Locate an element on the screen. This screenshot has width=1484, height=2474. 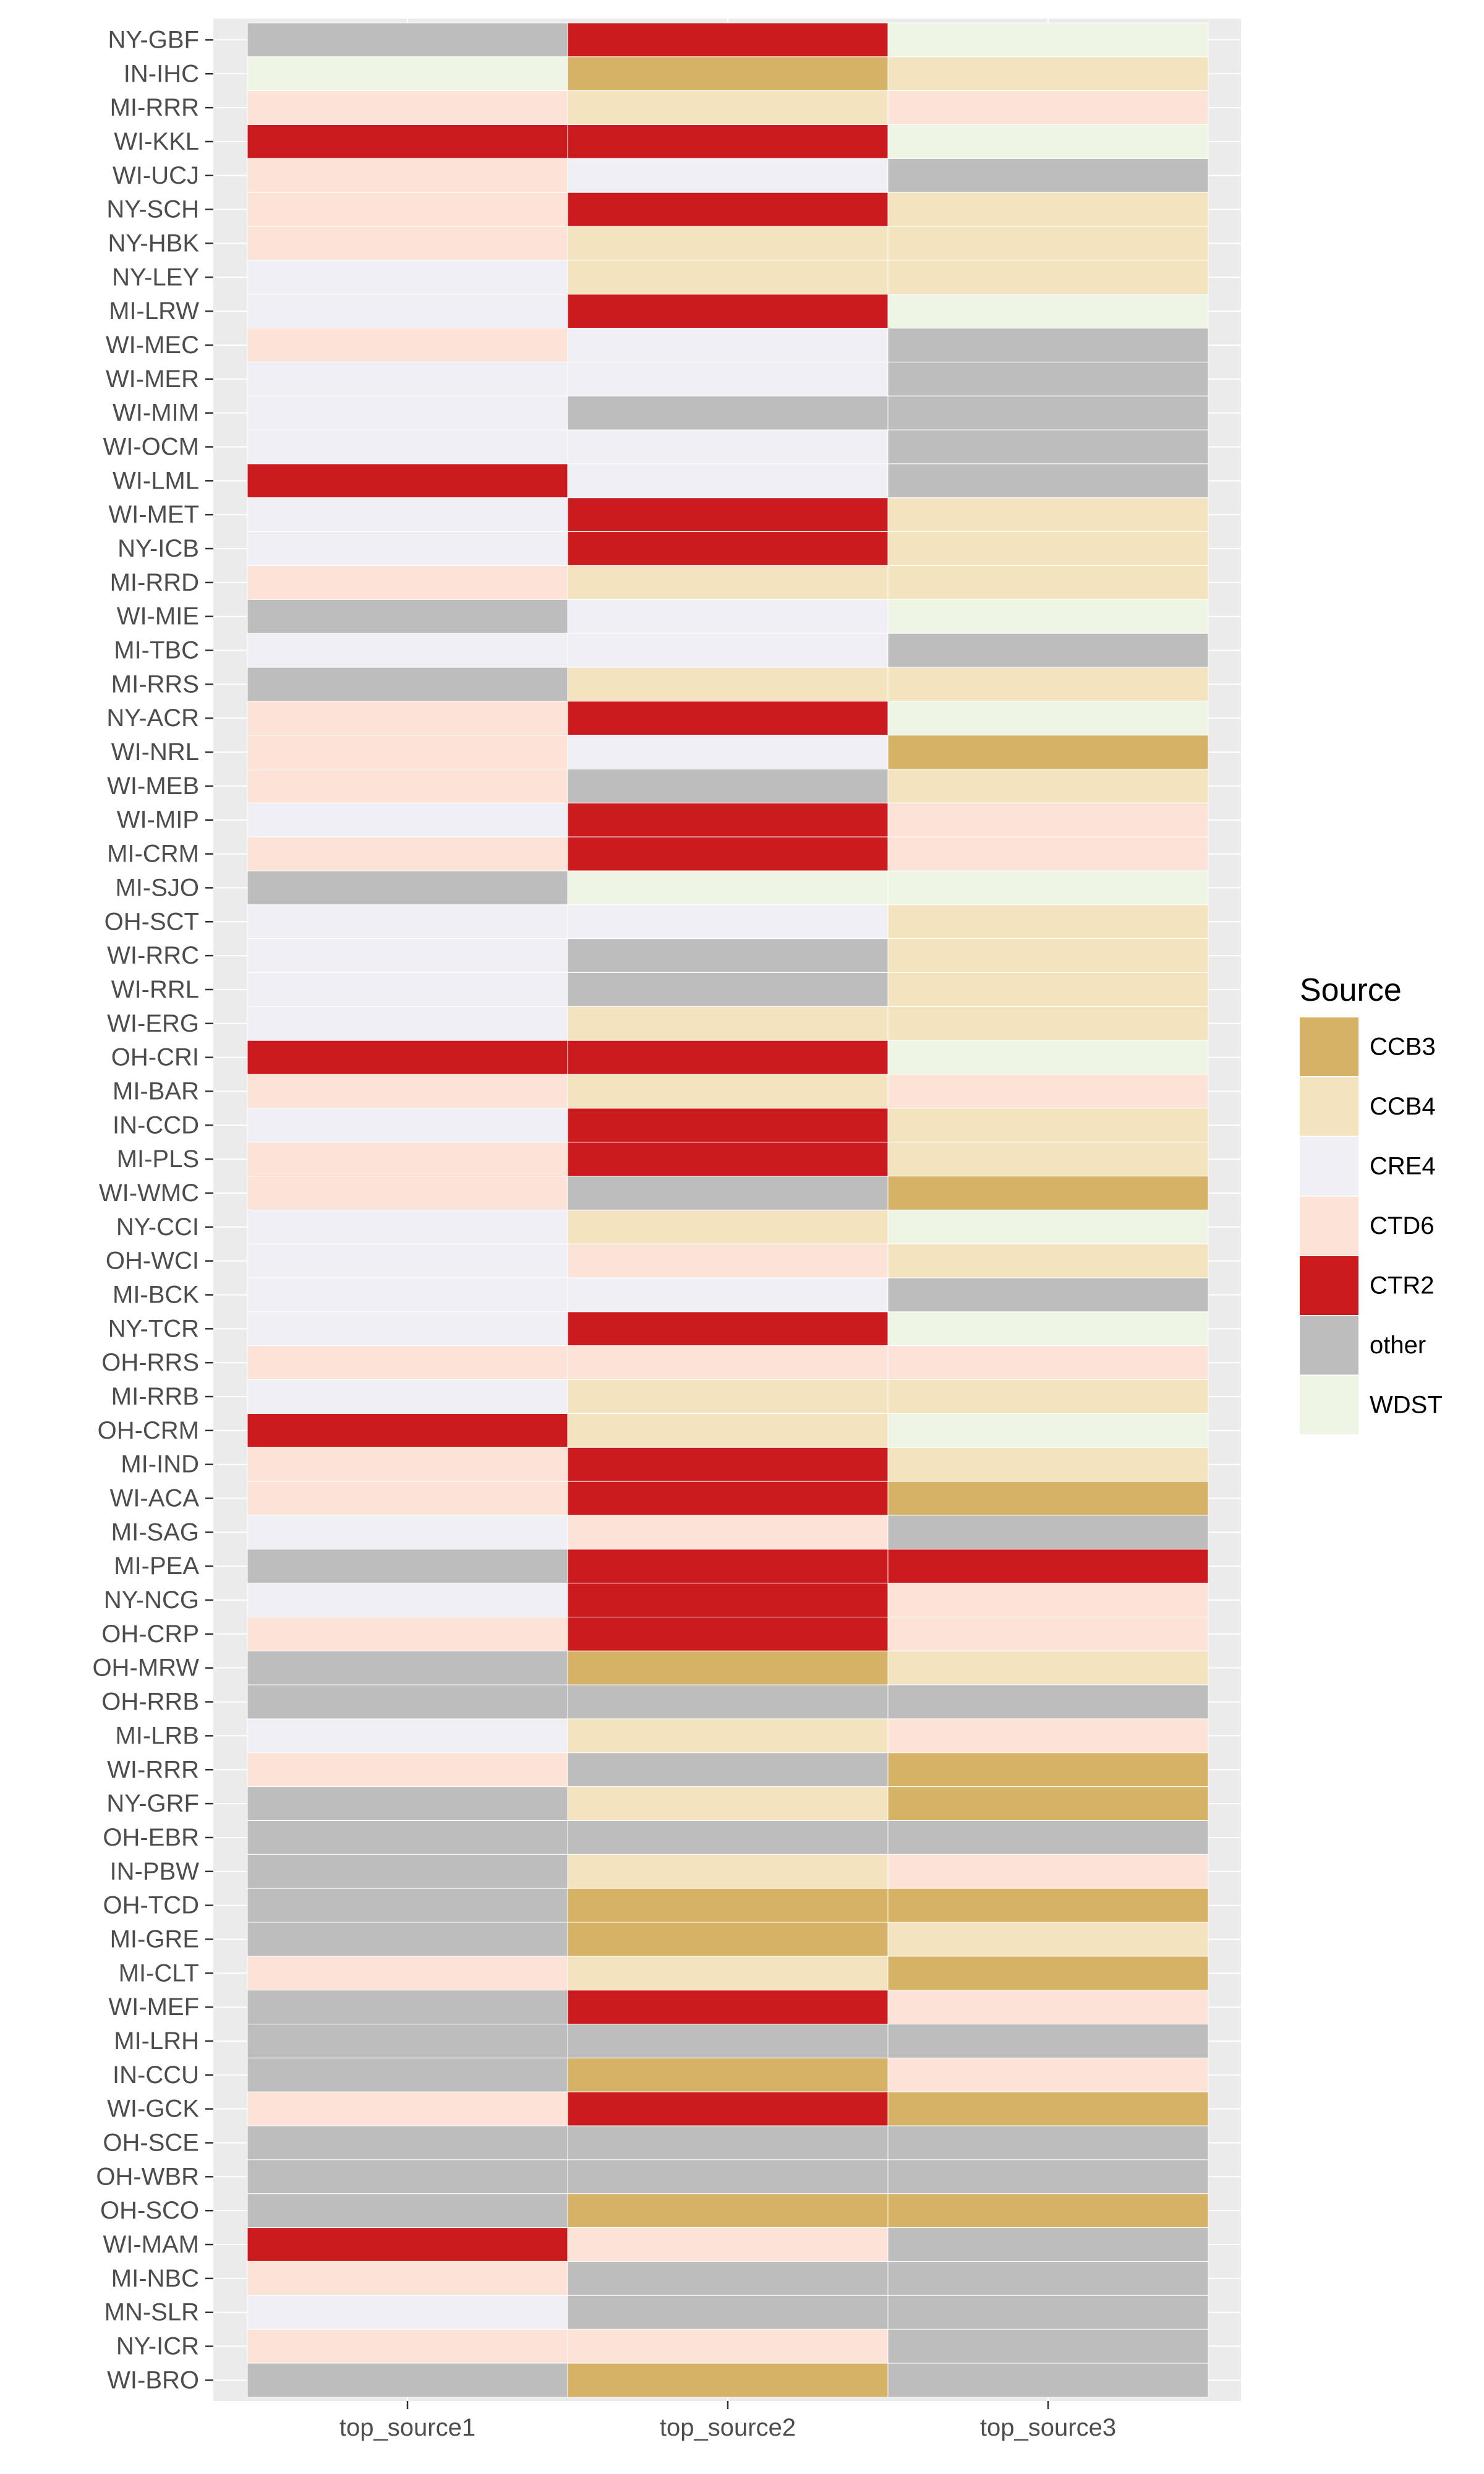
y-tick-label: OH-SCT is located at coordinates (151, 921).